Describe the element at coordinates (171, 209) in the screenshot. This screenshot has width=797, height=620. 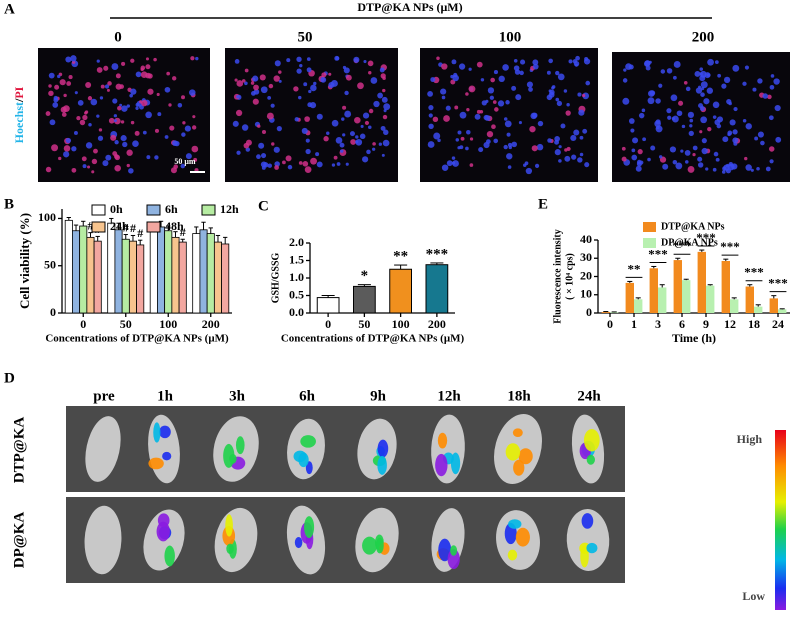
I see `legend-label: 6h` at that location.